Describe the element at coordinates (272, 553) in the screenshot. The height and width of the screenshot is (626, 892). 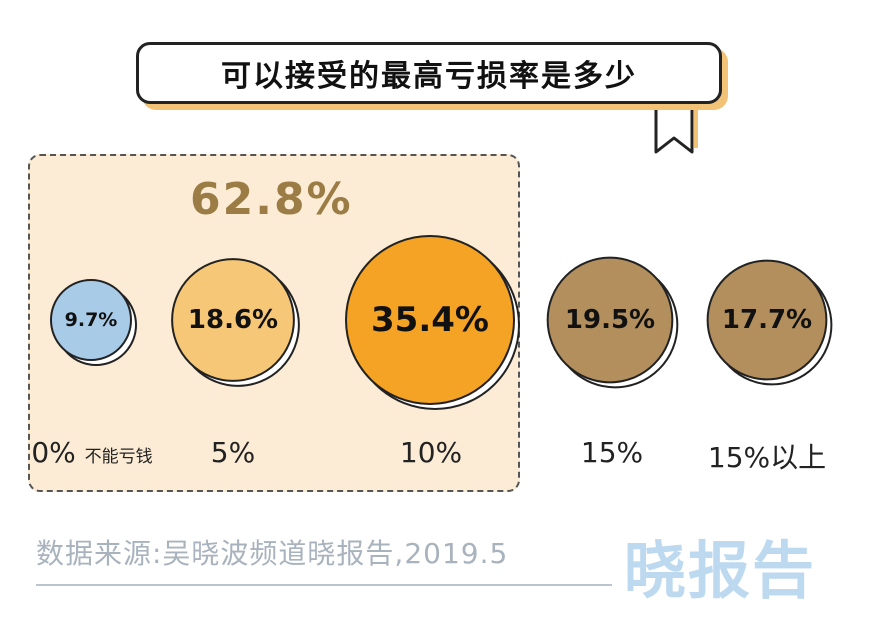
I see `data-source-note: 数据来源:吴晓波频道晓报告,2019.5` at that location.